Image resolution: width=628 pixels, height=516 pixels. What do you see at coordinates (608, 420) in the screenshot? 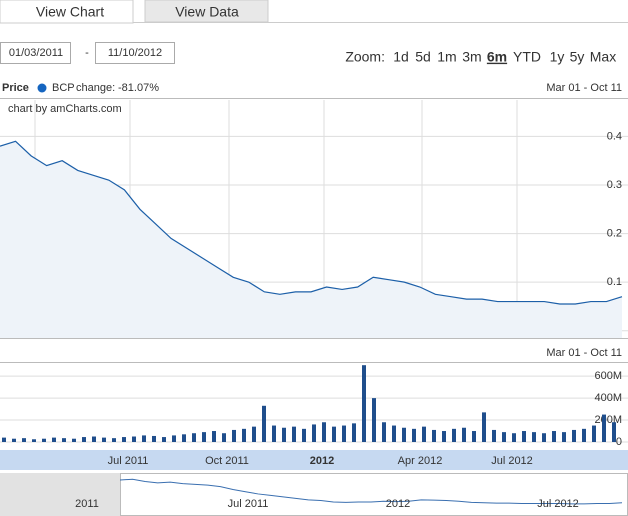
I see `y-tick-label: 200M` at bounding box center [608, 420].